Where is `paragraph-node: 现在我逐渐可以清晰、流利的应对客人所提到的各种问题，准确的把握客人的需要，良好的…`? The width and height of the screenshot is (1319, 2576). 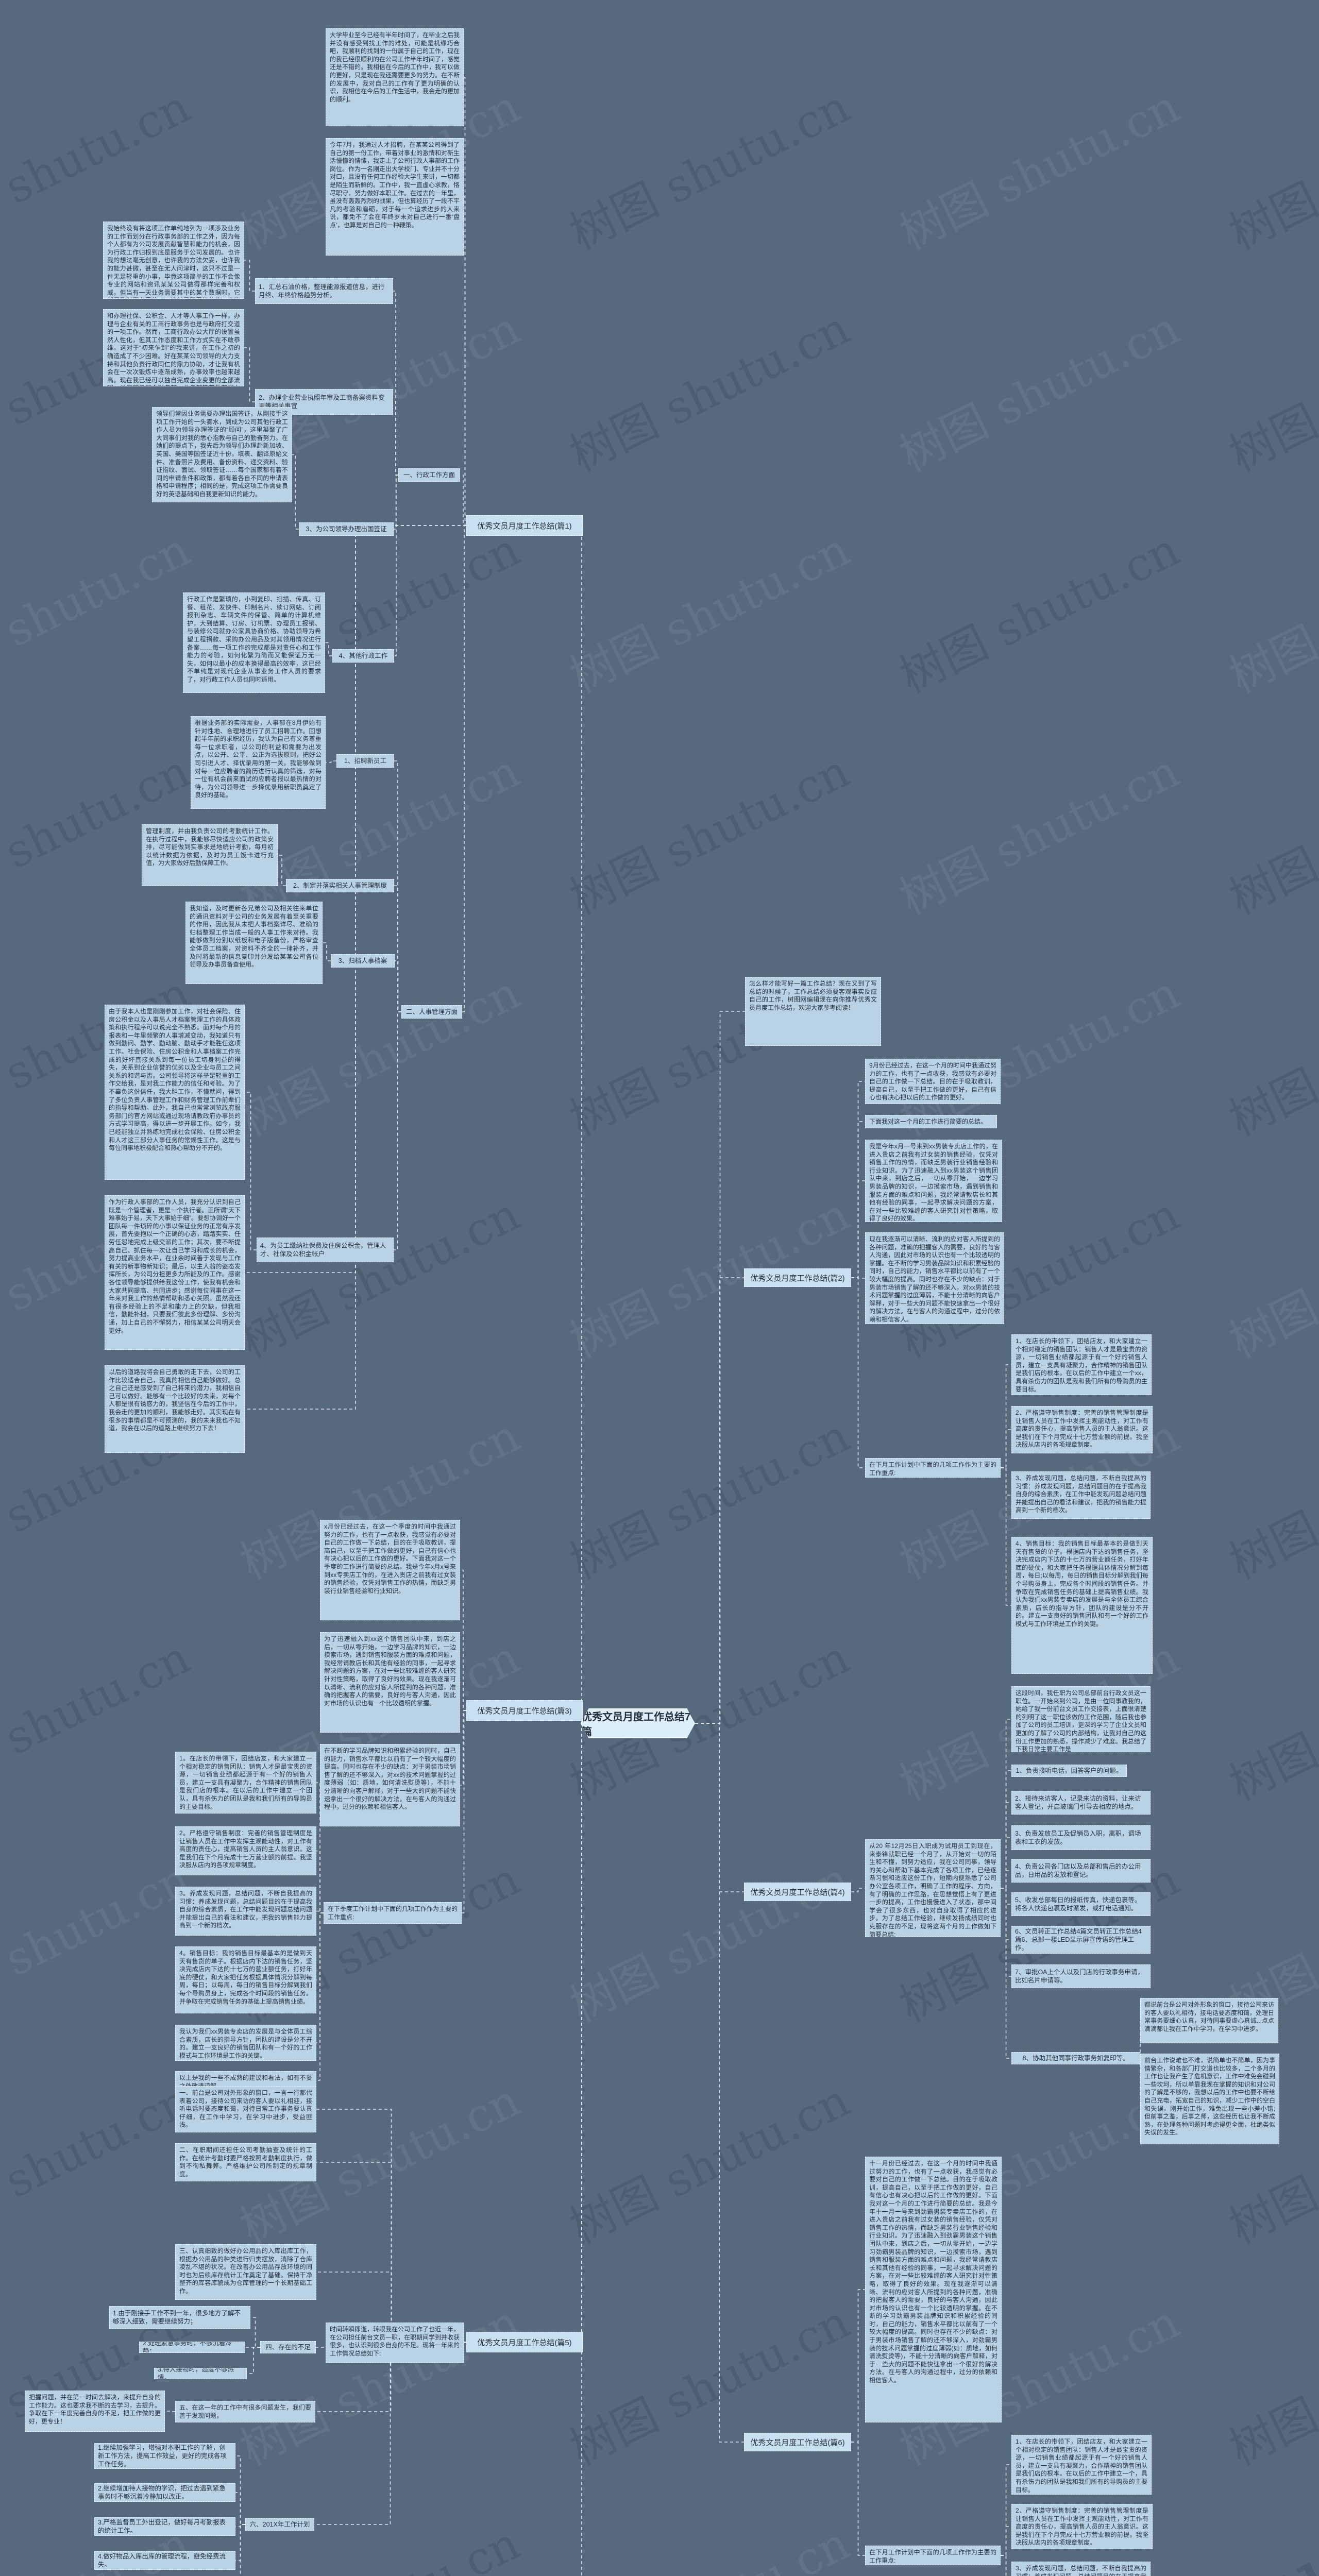
paragraph-node: 现在我逐渐可以清晰、流利的应对客人所提到的各种问题，准确的把握客人的需要，良好的… is located at coordinates (934, 1278).